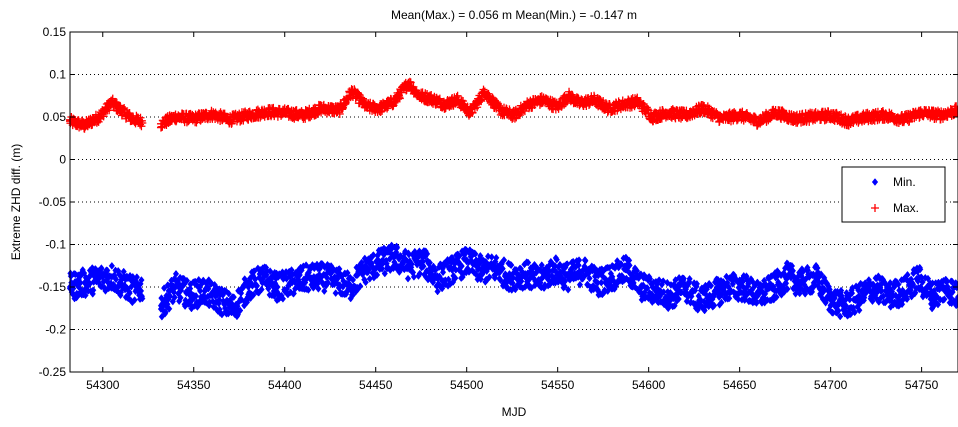  I want to click on x-axis-label: MJD, so click(514, 412).